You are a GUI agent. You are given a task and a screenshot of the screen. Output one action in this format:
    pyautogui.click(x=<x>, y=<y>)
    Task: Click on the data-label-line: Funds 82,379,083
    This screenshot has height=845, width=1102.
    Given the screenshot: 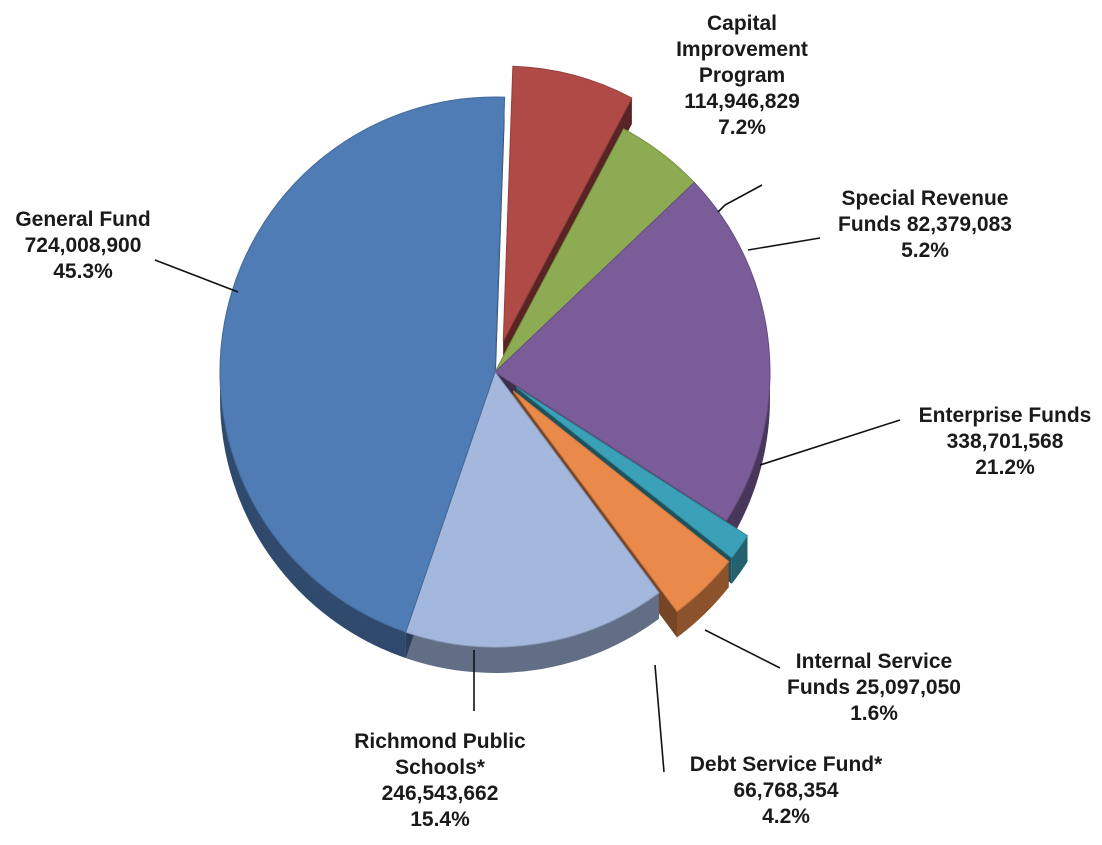 What is the action you would take?
    pyautogui.click(x=925, y=224)
    